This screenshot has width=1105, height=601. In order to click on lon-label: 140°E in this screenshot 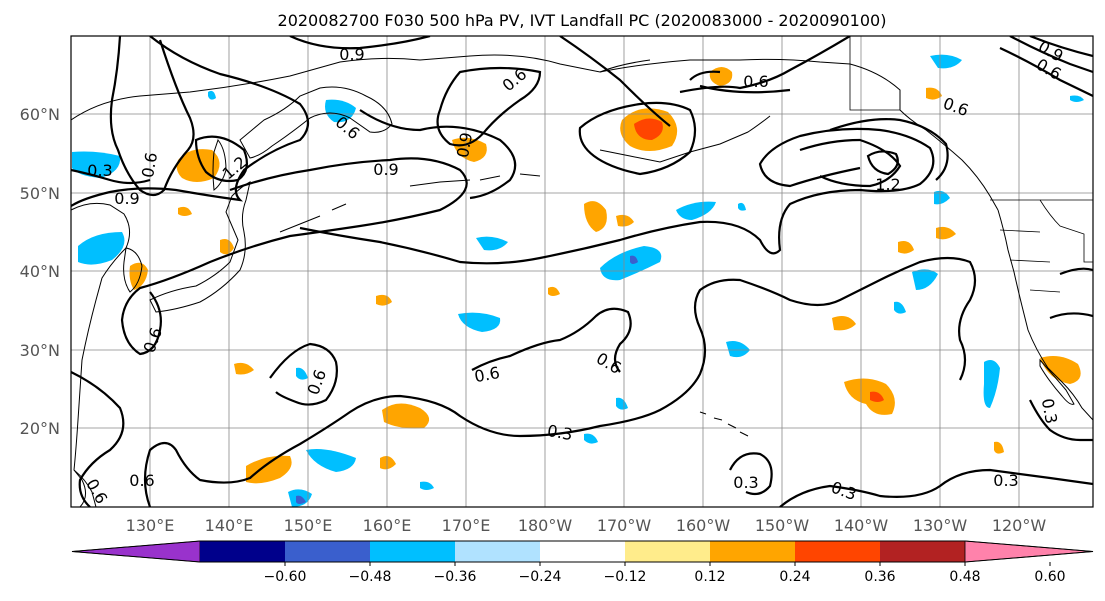, I will do `click(229, 525)`.